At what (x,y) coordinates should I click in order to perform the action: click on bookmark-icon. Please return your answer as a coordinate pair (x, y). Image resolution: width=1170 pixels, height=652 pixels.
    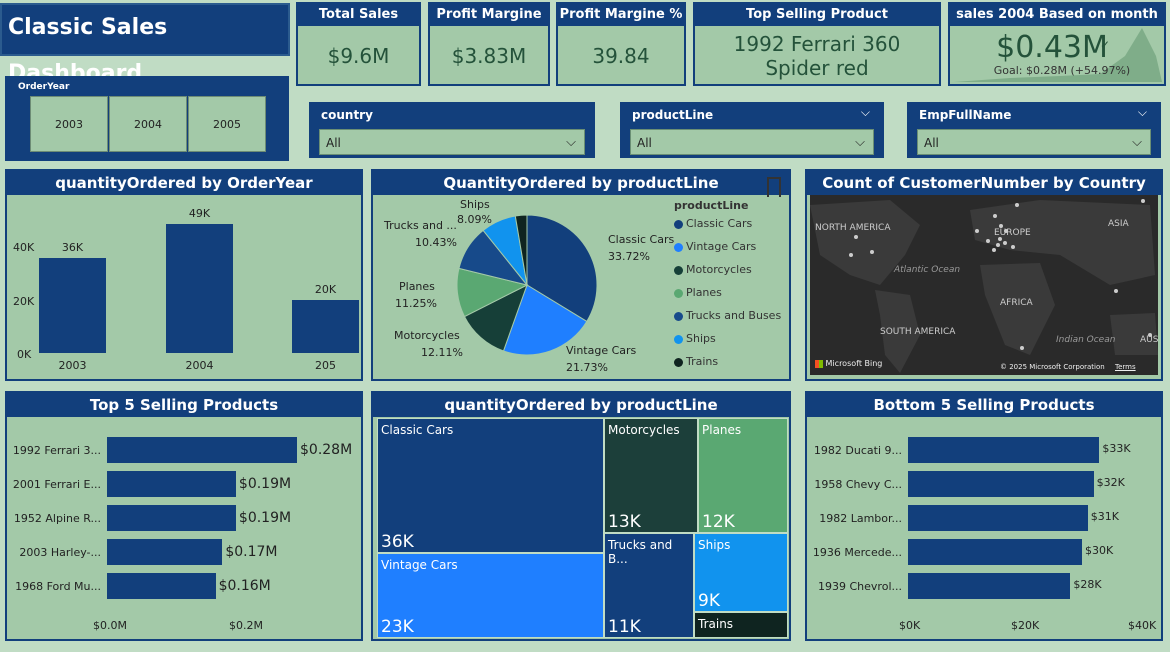
    Looking at the image, I should click on (774, 187).